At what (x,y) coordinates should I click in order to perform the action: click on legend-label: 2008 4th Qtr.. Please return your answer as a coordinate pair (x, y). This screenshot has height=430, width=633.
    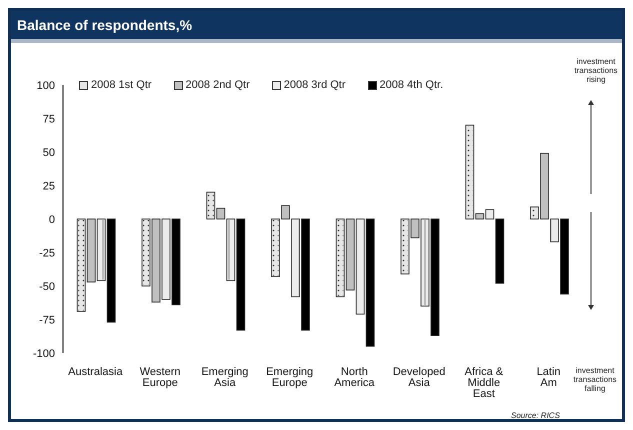
    Looking at the image, I should click on (412, 85).